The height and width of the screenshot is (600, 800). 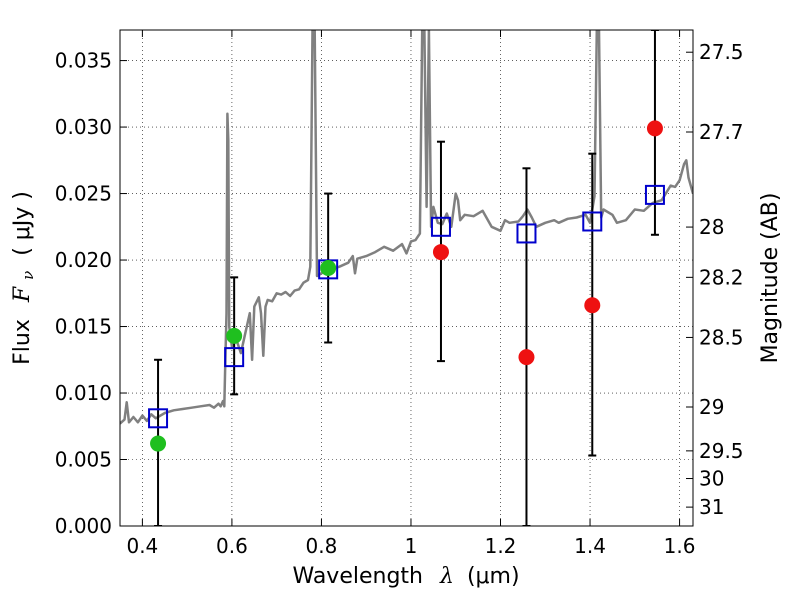 I want to click on y-tick-label: 0.015, so click(x=83, y=327).